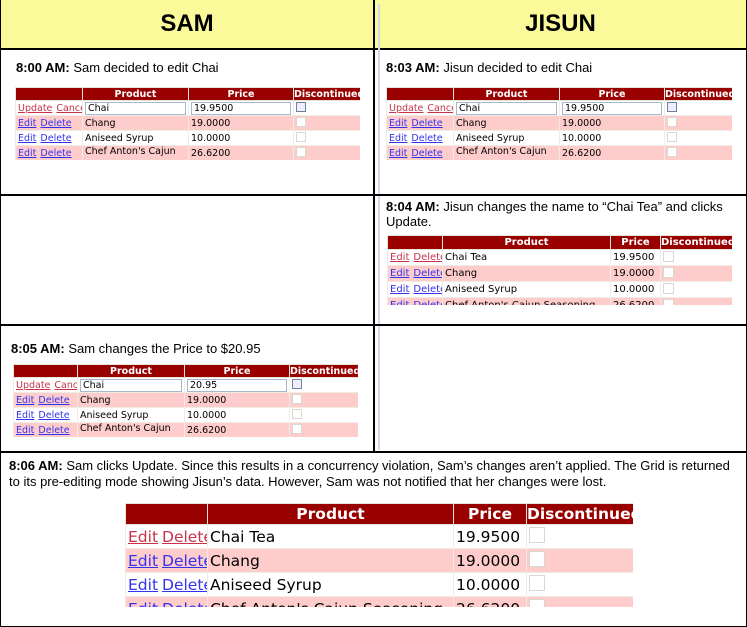 This screenshot has width=747, height=627. Describe the element at coordinates (95, 400) in the screenshot. I see `product-value: Chang` at that location.